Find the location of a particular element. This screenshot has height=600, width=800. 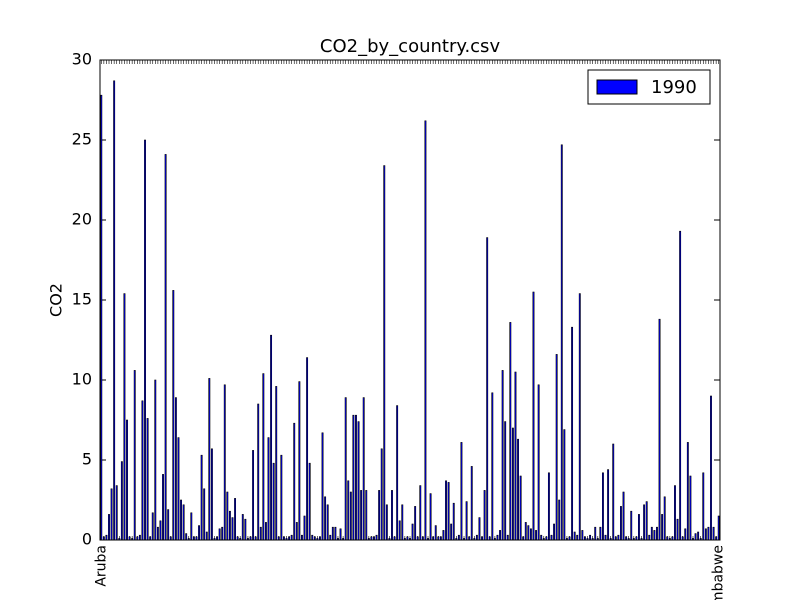

x-tick-label: Aruba is located at coordinates (101, 566).